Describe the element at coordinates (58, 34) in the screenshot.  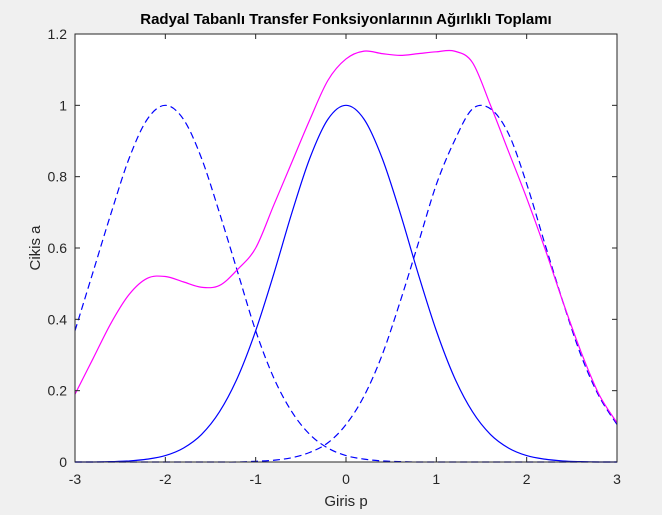
I see `y-tick-label: 1.2` at that location.